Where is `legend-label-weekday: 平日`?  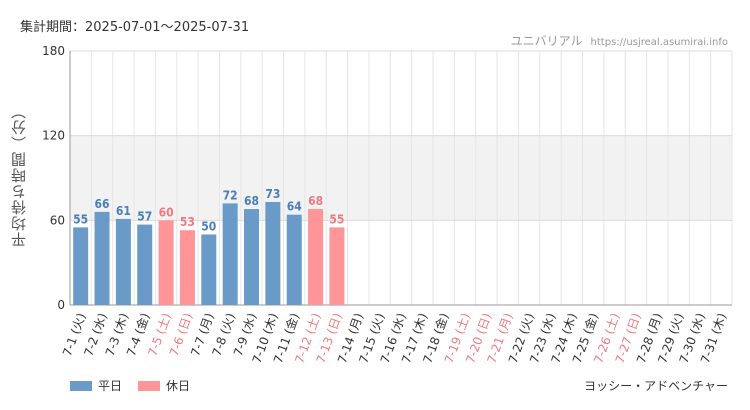 legend-label-weekday: 平日 is located at coordinates (110, 386).